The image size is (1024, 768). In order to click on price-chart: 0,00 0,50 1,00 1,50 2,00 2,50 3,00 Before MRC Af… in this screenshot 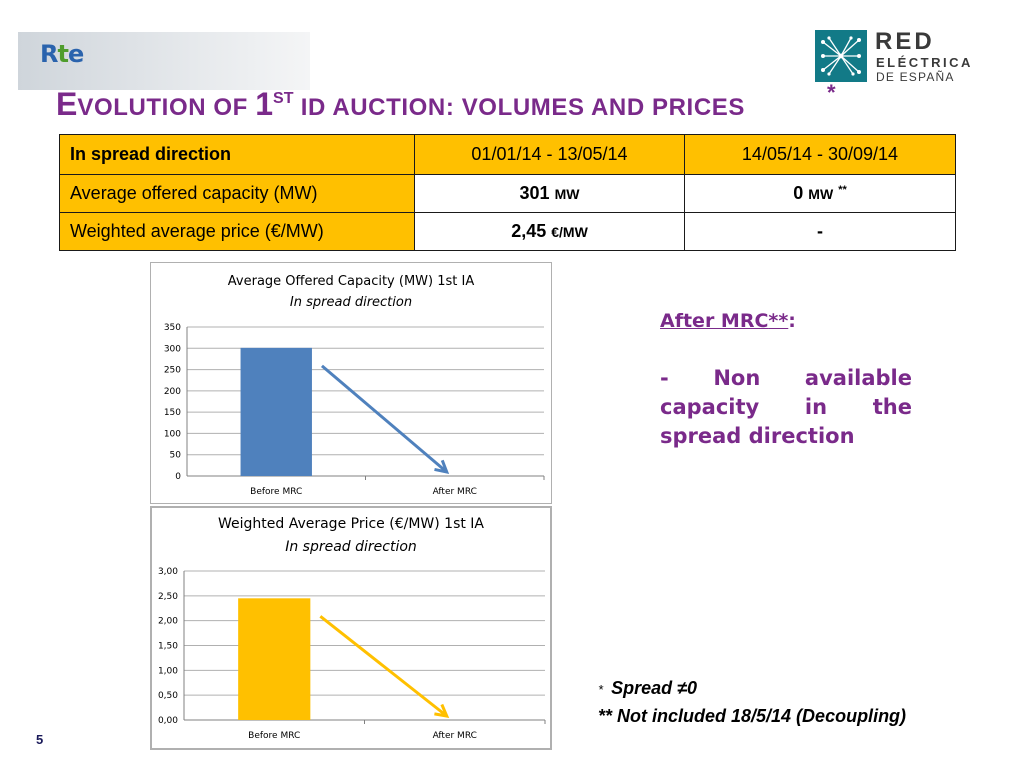, I will do `click(352, 654)`.